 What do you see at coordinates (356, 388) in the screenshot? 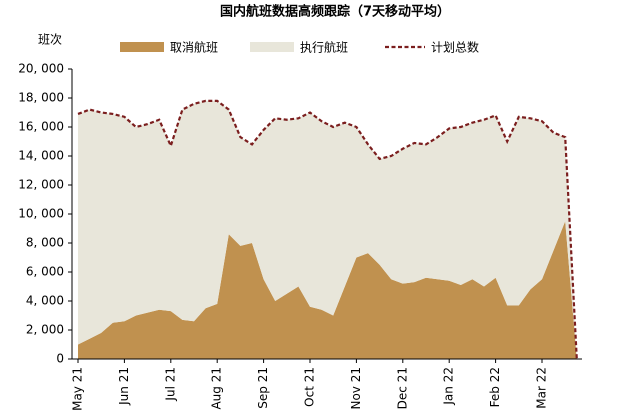
I see `x-tick-label: Nov 21` at bounding box center [356, 388].